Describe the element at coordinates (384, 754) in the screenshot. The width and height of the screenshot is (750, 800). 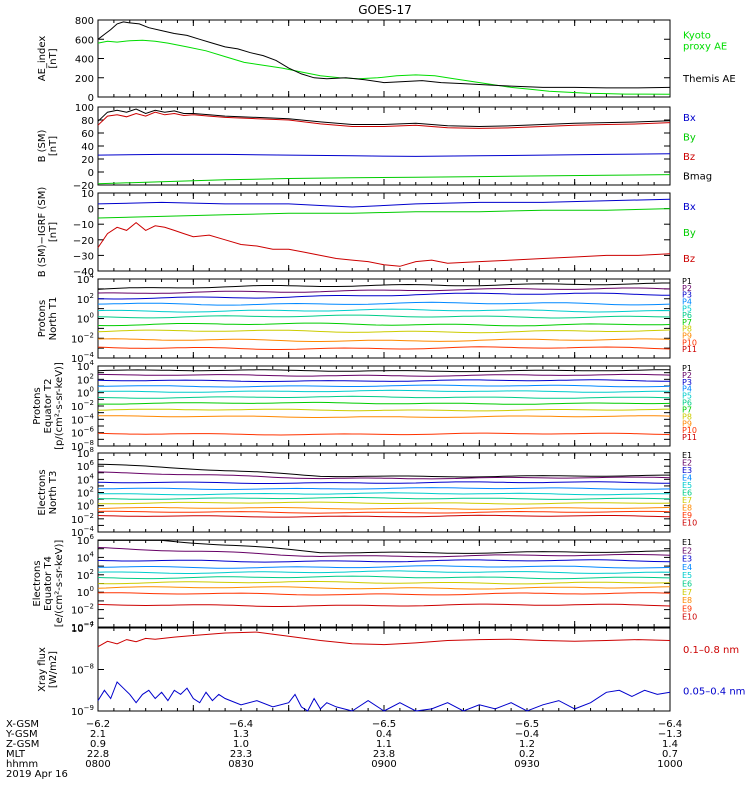
I see `footer-value: 23.8` at that location.